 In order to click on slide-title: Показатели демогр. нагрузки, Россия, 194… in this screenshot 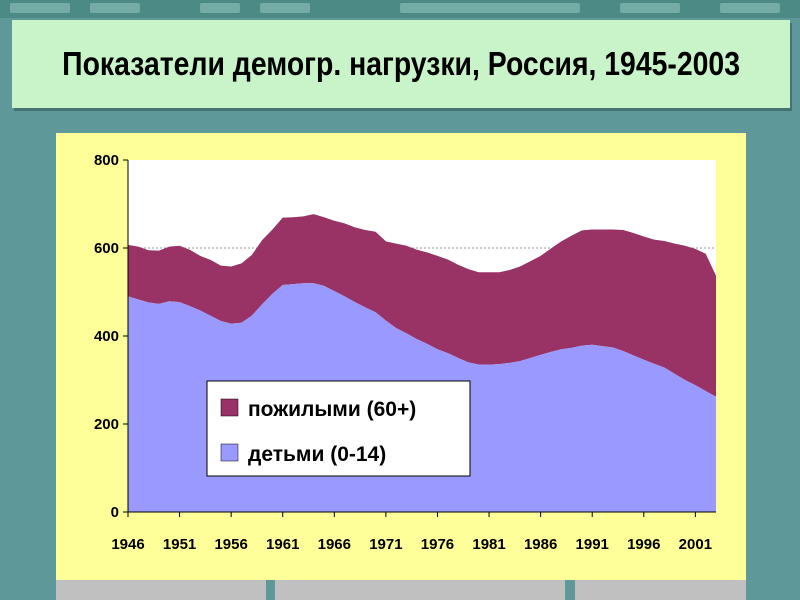, I will do `click(401, 63)`.